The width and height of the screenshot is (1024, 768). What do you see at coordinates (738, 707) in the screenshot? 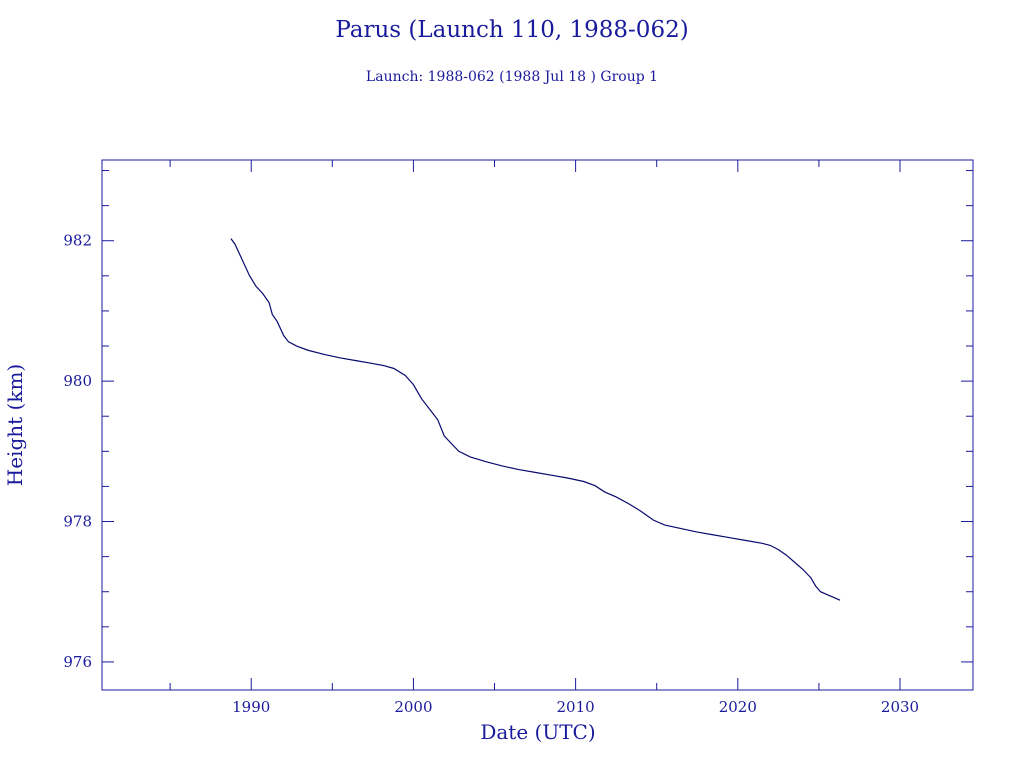
I see `x-tick-label: 2020` at bounding box center [738, 707].